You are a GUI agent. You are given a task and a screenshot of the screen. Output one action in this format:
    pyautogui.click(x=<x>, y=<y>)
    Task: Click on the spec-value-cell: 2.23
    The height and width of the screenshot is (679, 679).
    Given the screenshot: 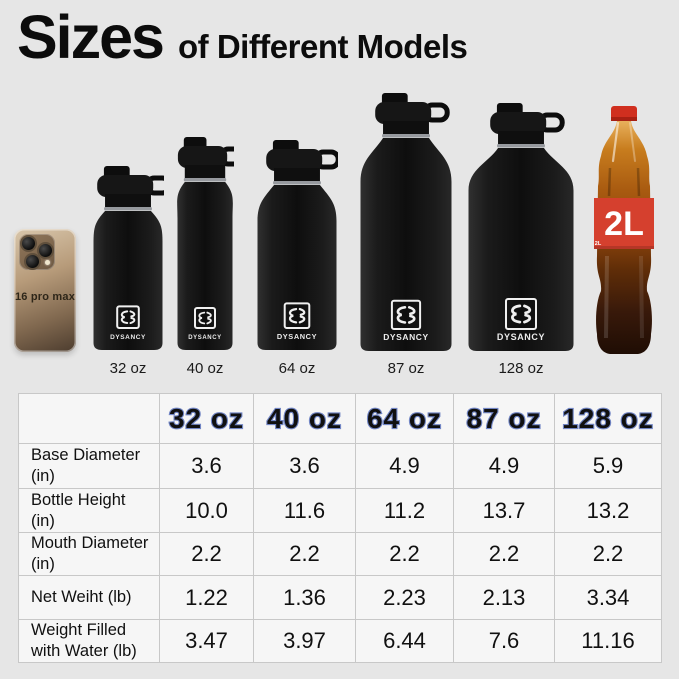 What is the action you would take?
    pyautogui.click(x=404, y=597)
    